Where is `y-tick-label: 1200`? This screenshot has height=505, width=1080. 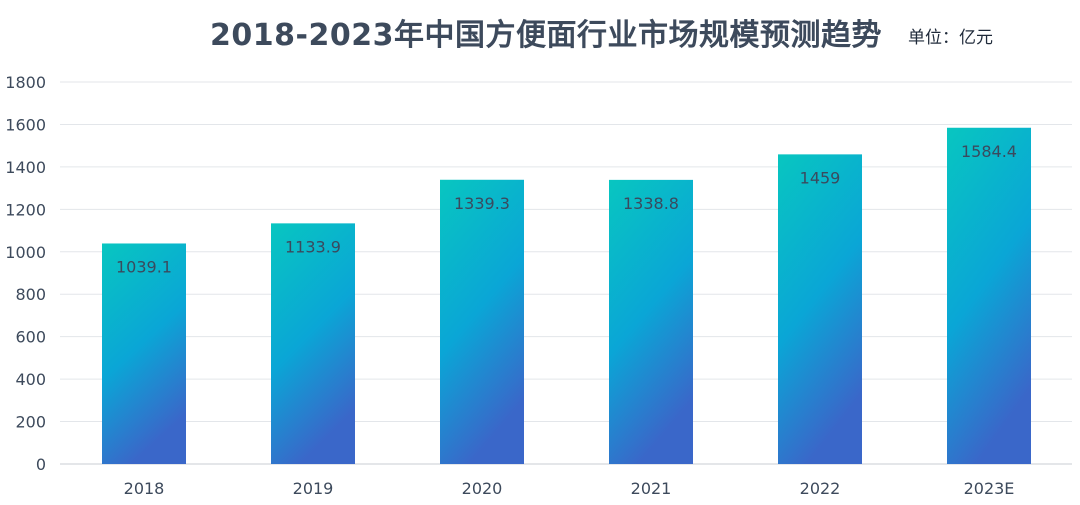 y-tick-label: 1200 is located at coordinates (25, 209).